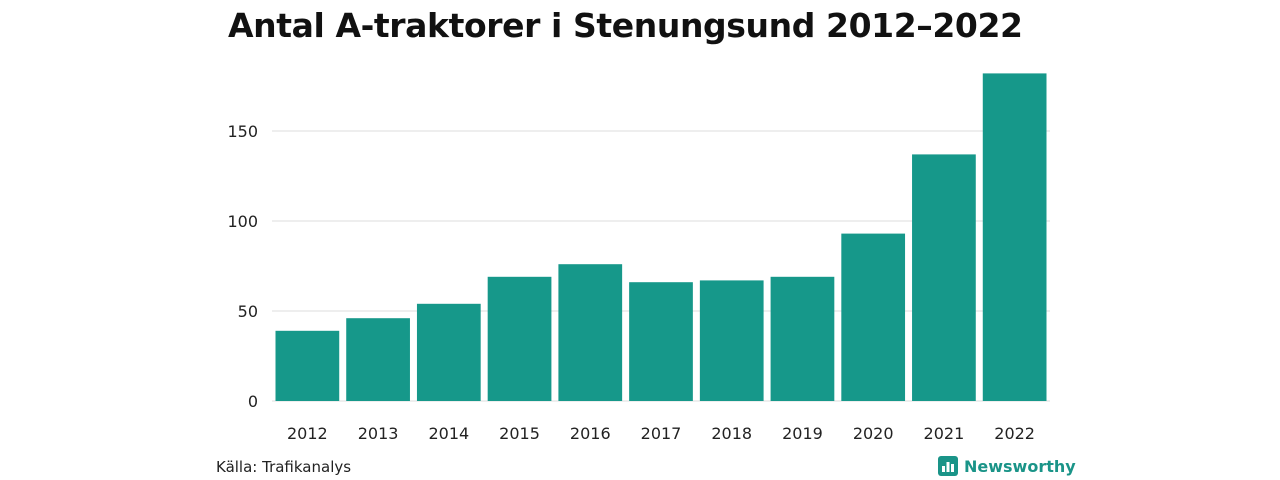 This screenshot has height=480, width=1280. Describe the element at coordinates (307, 365) in the screenshot. I see `bar-2012` at that location.